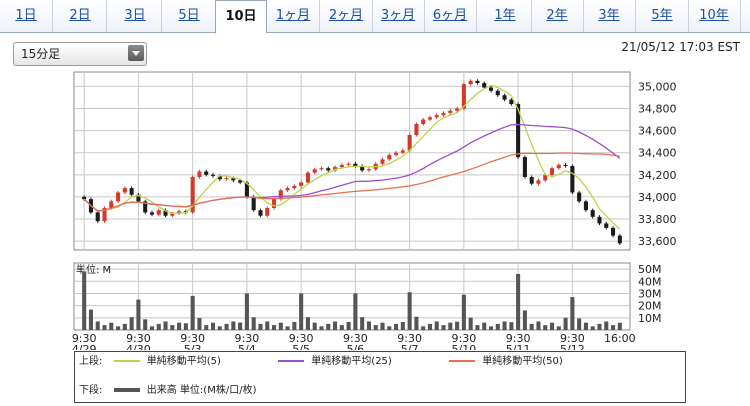  I want to click on chevron-down-icon, so click(136, 53).